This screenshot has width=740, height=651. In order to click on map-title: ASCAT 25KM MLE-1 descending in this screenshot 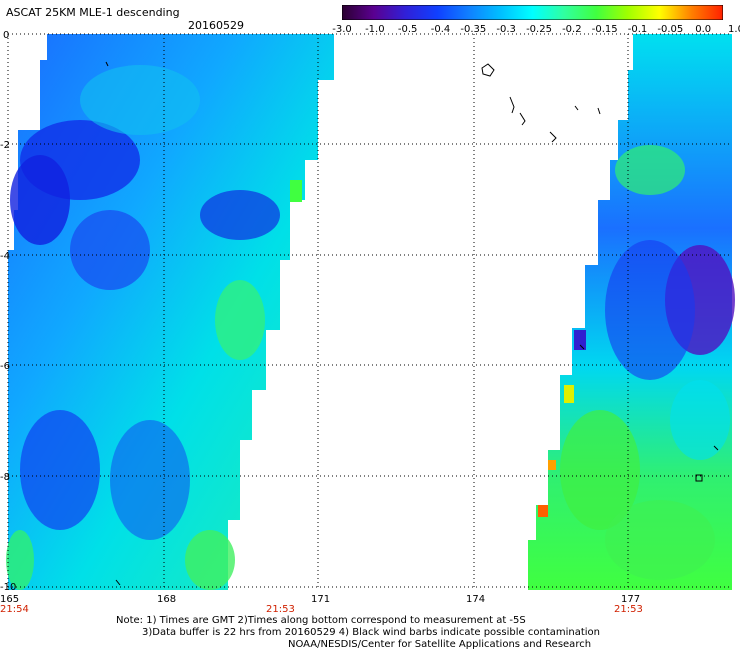, I will do `click(93, 12)`.